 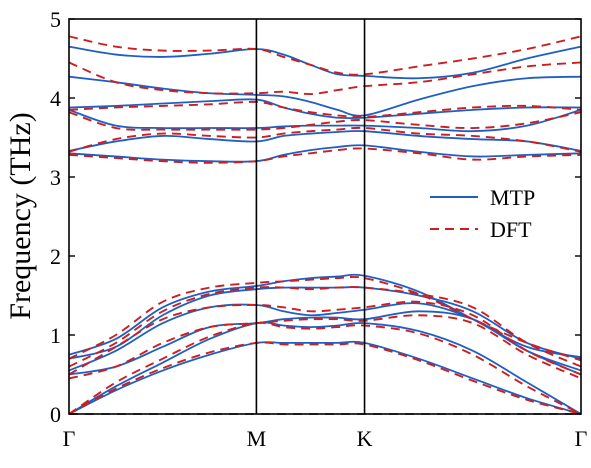 What do you see at coordinates (55, 19) in the screenshot?
I see `y-tick-label: 5` at bounding box center [55, 19].